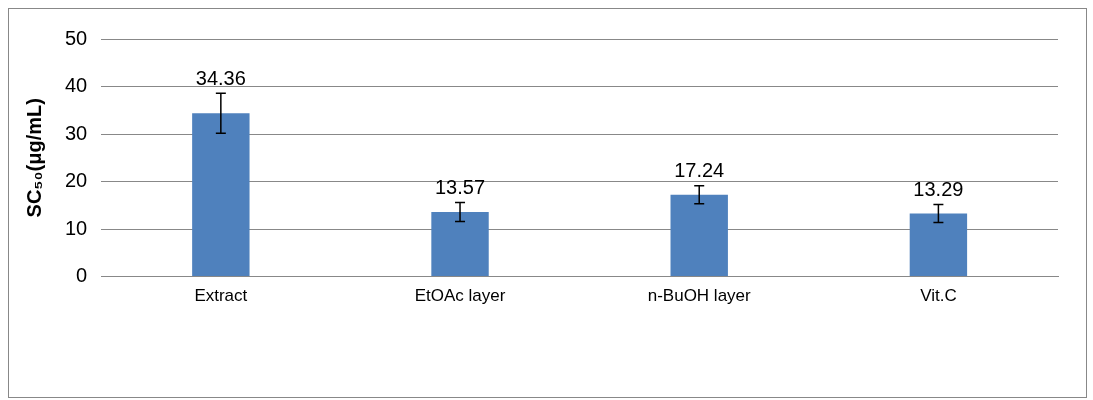 This screenshot has height=400, width=1093. Describe the element at coordinates (76, 85) in the screenshot. I see `y-tick-label: 40` at that location.